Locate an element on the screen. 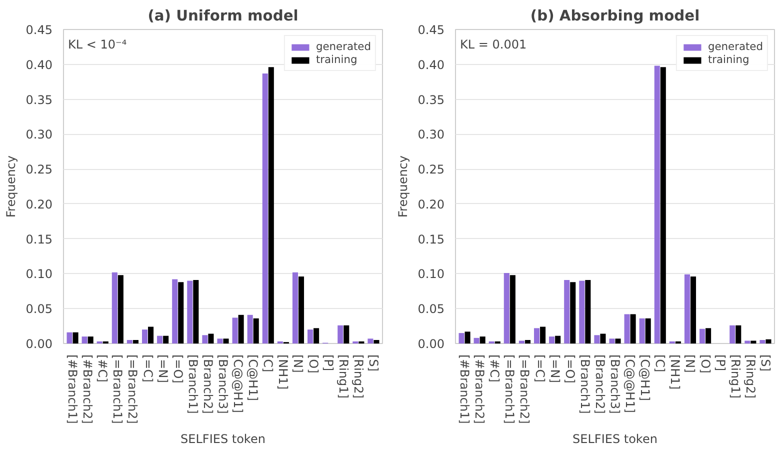 This screenshot has width=784, height=450. x-tick-label: [#Branch1] is located at coordinates (465, 389).